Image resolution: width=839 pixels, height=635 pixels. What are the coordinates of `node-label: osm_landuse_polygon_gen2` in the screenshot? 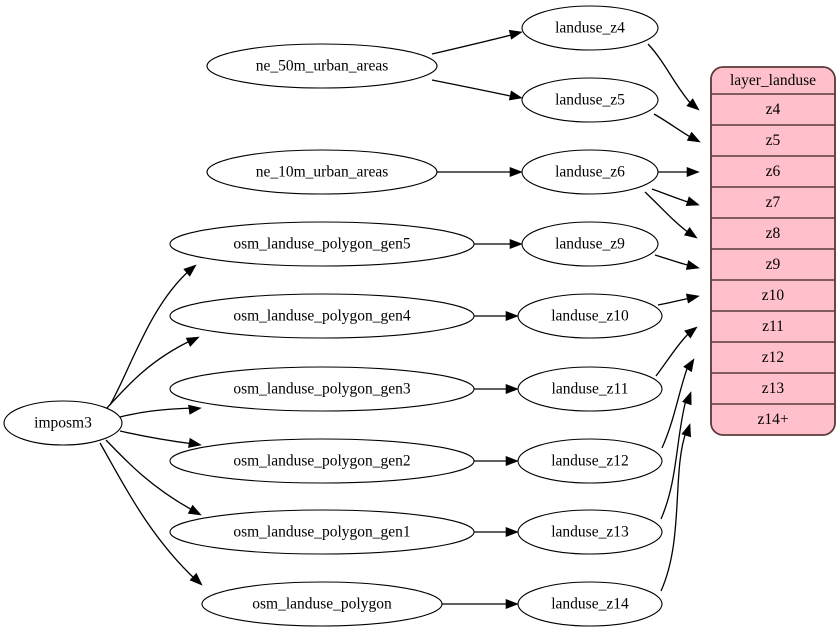 It's located at (321, 461).